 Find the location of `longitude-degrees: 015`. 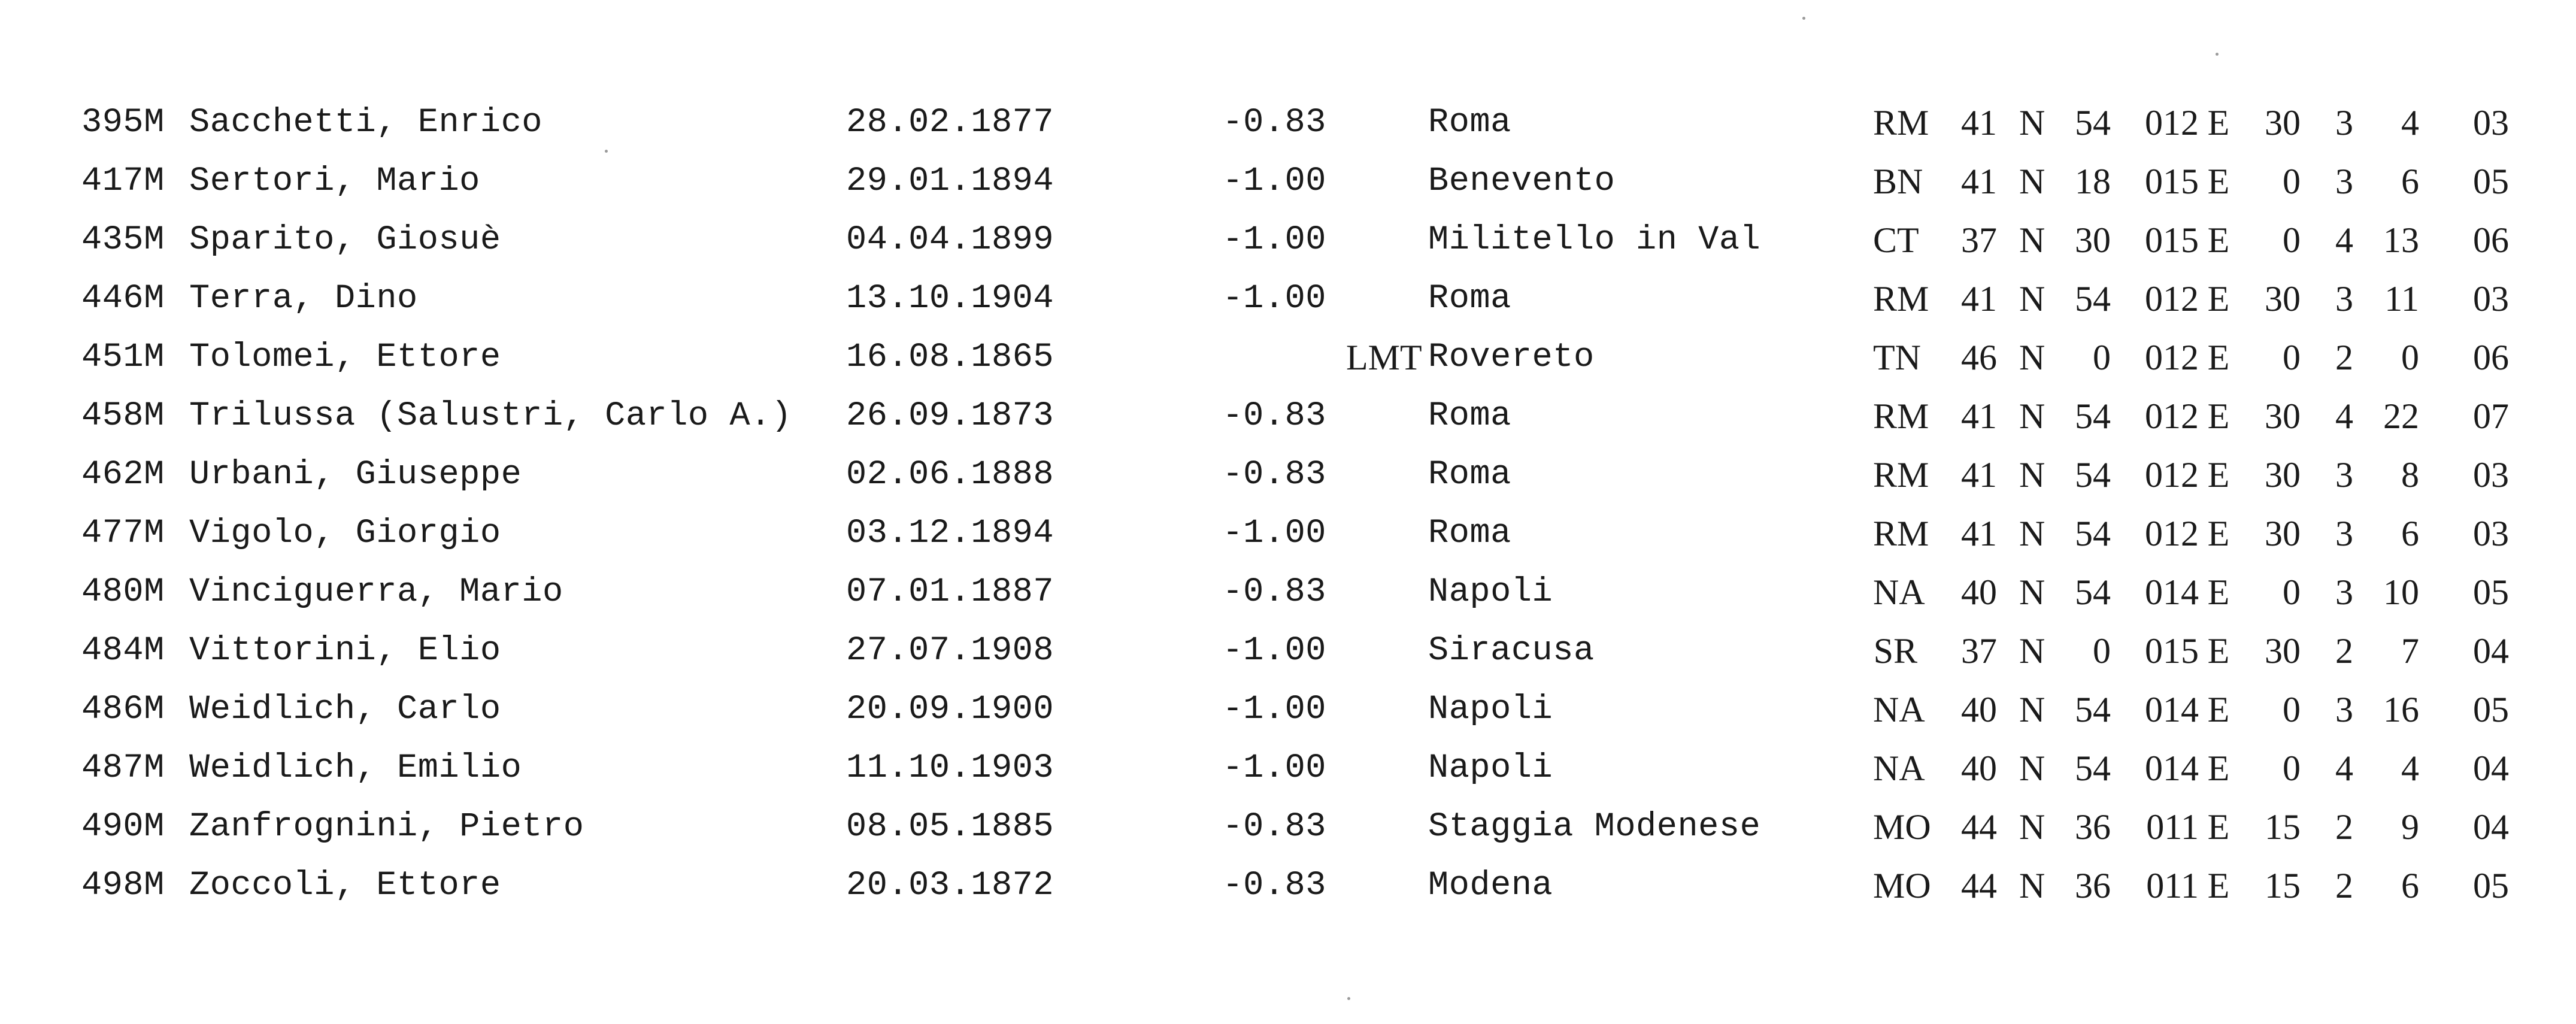

longitude-degrees: 015 is located at coordinates (2172, 181).